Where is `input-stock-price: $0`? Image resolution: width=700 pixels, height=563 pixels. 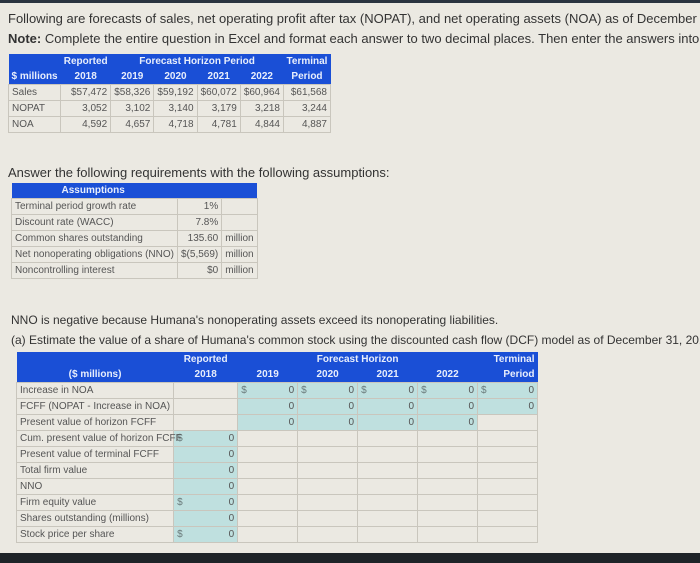 input-stock-price: $0 is located at coordinates (206, 534).